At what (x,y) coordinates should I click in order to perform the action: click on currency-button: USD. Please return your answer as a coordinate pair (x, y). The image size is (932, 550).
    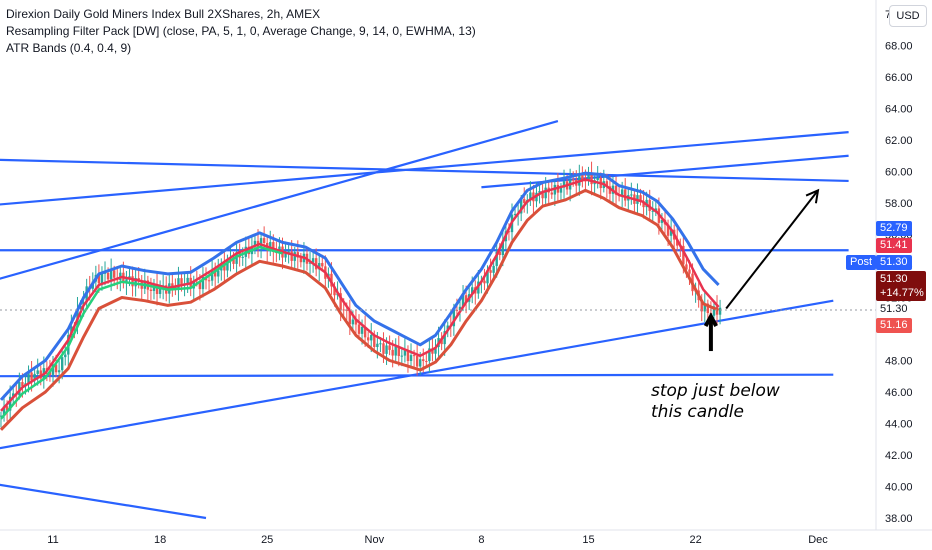
    Looking at the image, I should click on (908, 16).